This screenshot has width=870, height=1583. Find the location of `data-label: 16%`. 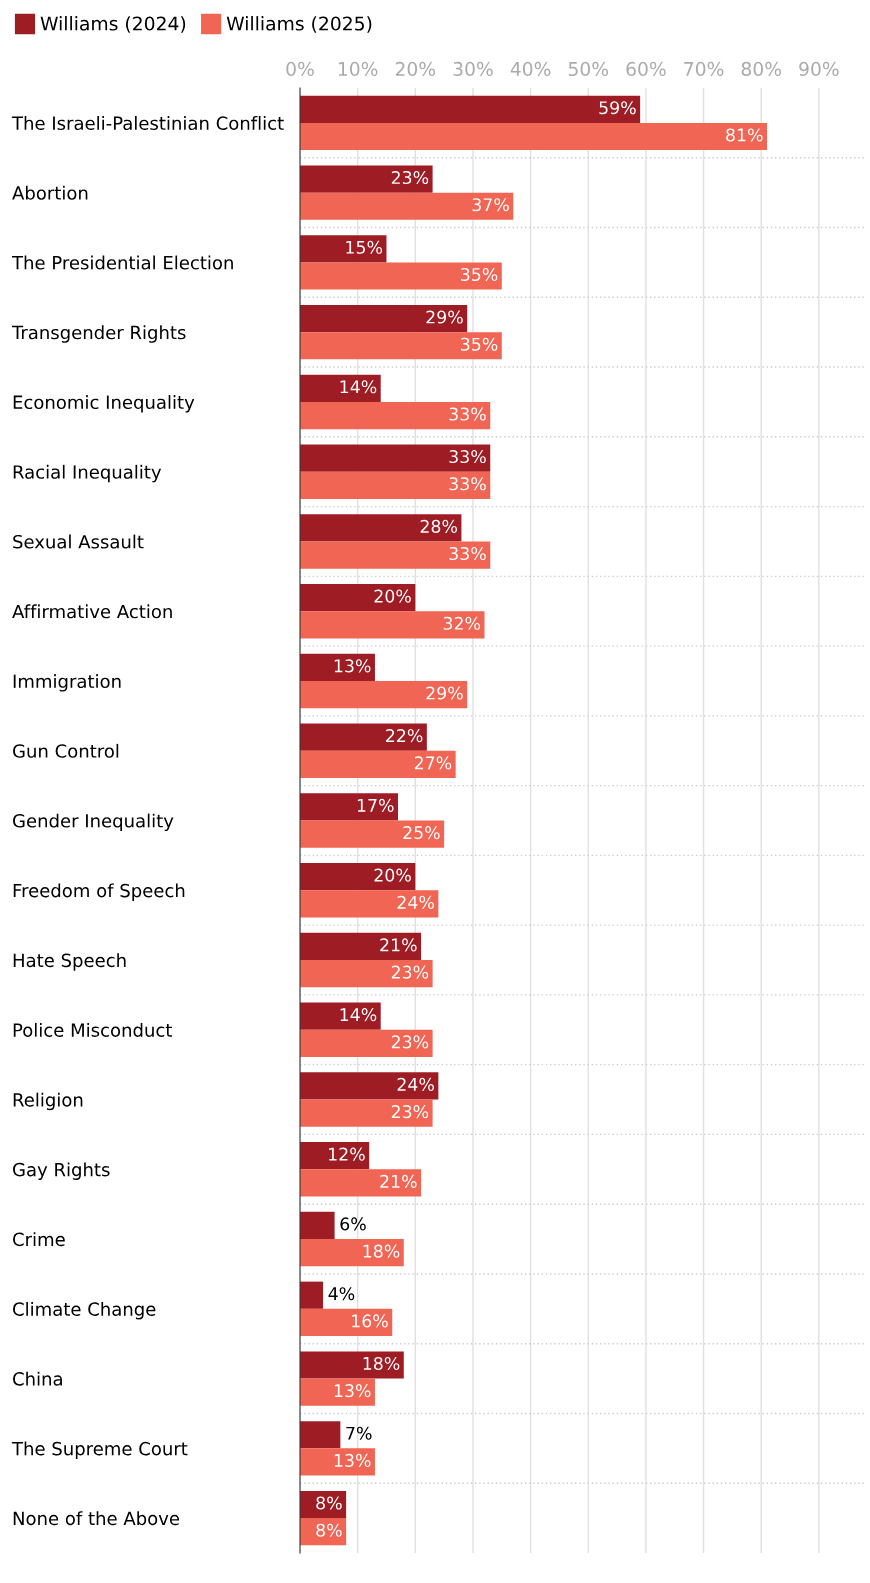

data-label: 16% is located at coordinates (370, 1321).